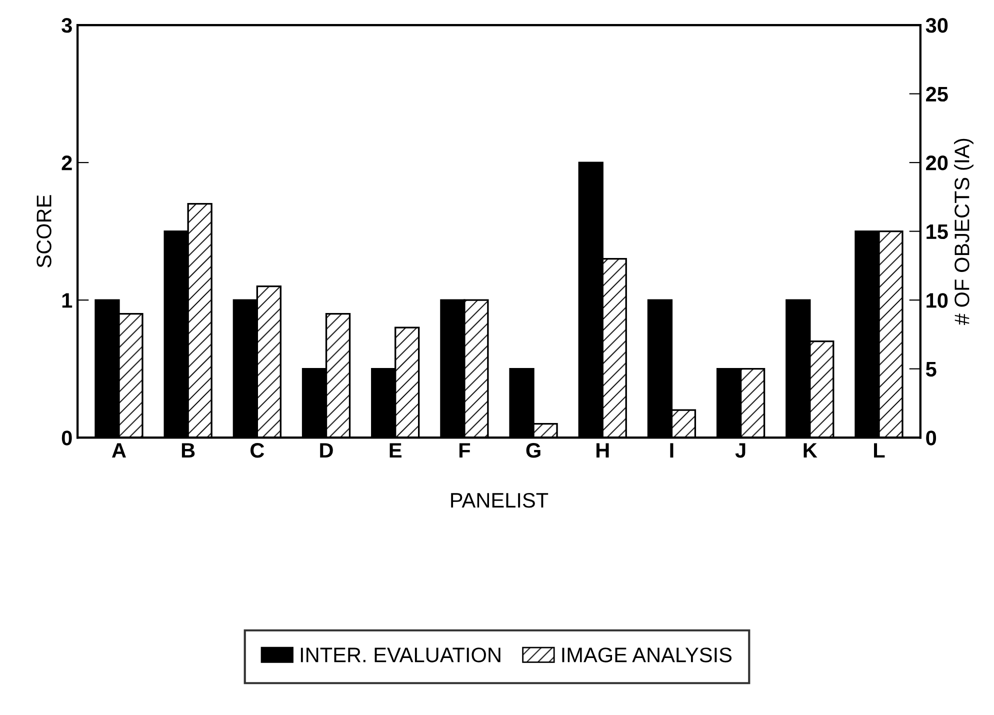 Image resolution: width=994 pixels, height=715 pixels. I want to click on x-tick-label: L, so click(879, 450).